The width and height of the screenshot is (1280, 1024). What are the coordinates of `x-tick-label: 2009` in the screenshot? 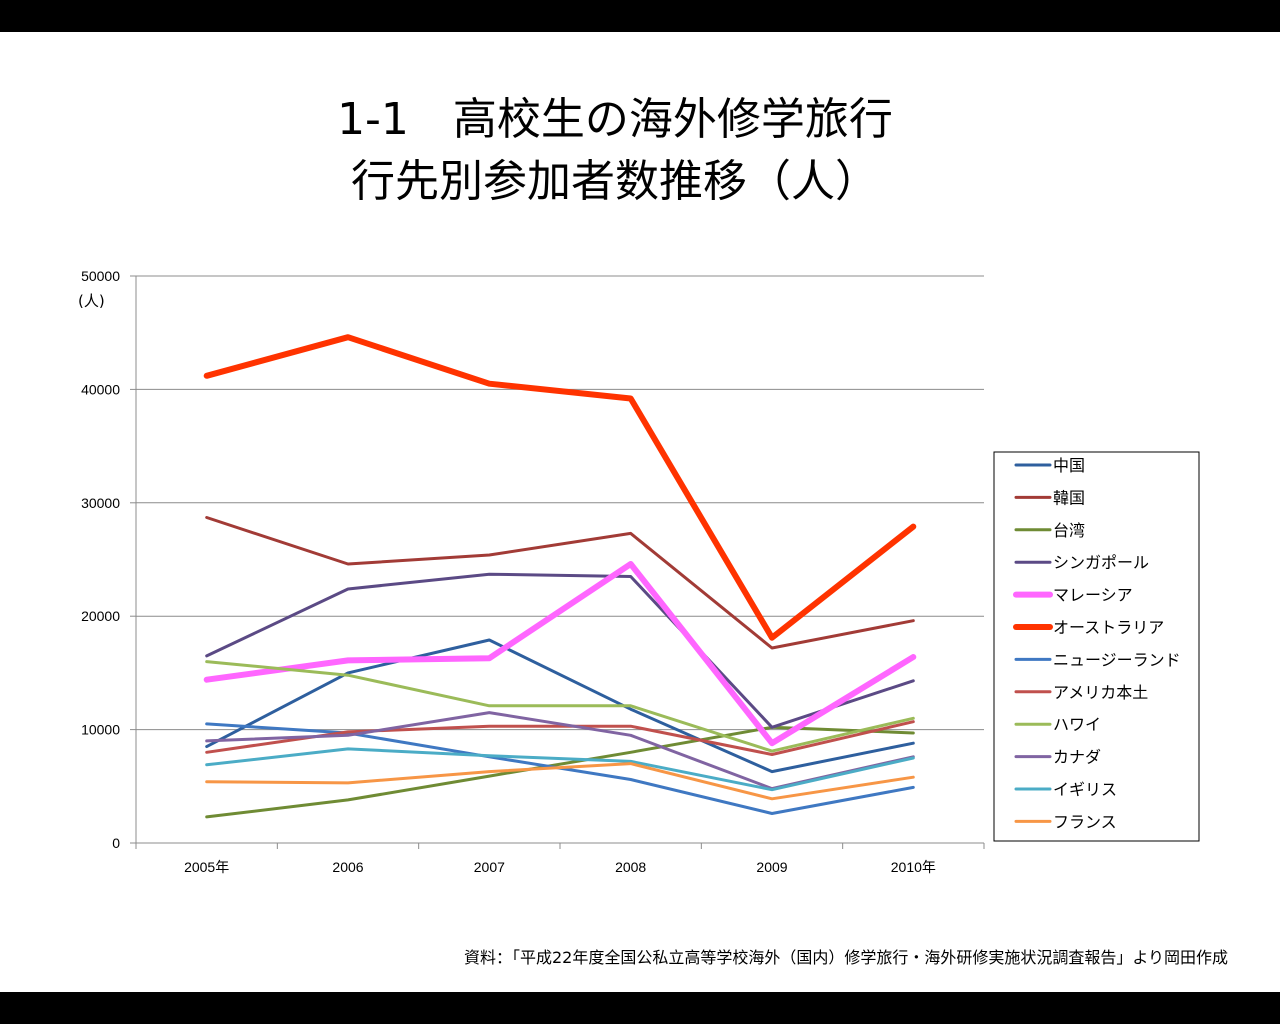 It's located at (771, 867).